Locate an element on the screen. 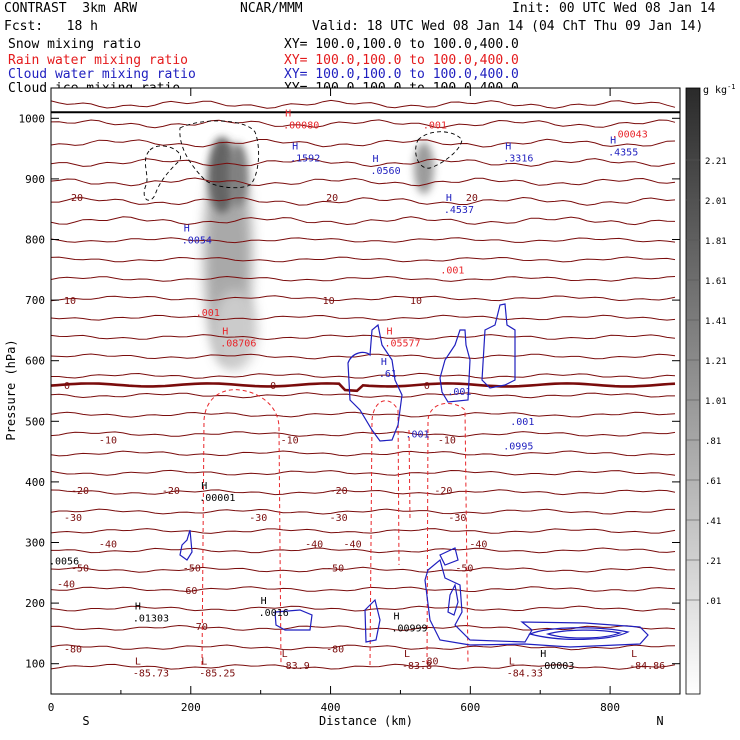 The image size is (740, 740). rain-contour is located at coordinates (447, 533).